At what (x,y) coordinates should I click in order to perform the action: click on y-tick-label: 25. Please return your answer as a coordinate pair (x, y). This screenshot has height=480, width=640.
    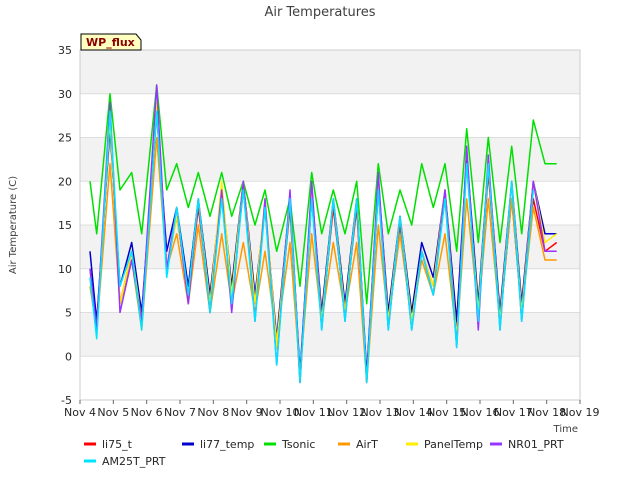
    Looking at the image, I should click on (65, 138).